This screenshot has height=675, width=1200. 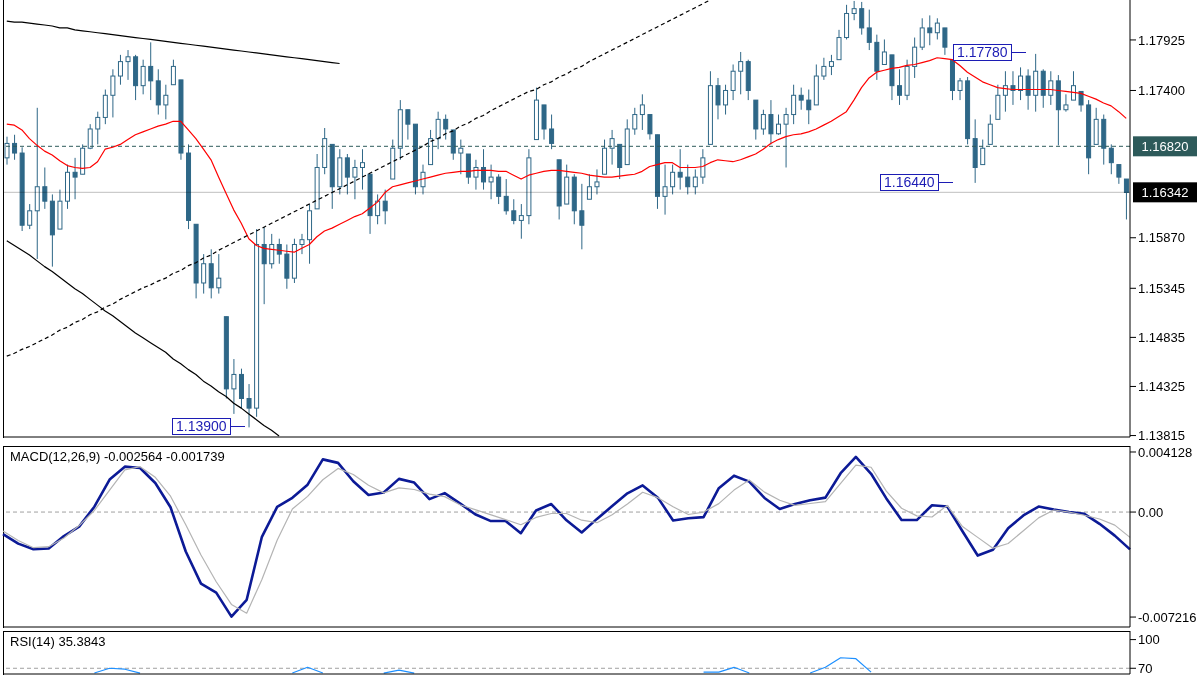 What do you see at coordinates (1149, 640) in the screenshot?
I see `y-tick-label: 100` at bounding box center [1149, 640].